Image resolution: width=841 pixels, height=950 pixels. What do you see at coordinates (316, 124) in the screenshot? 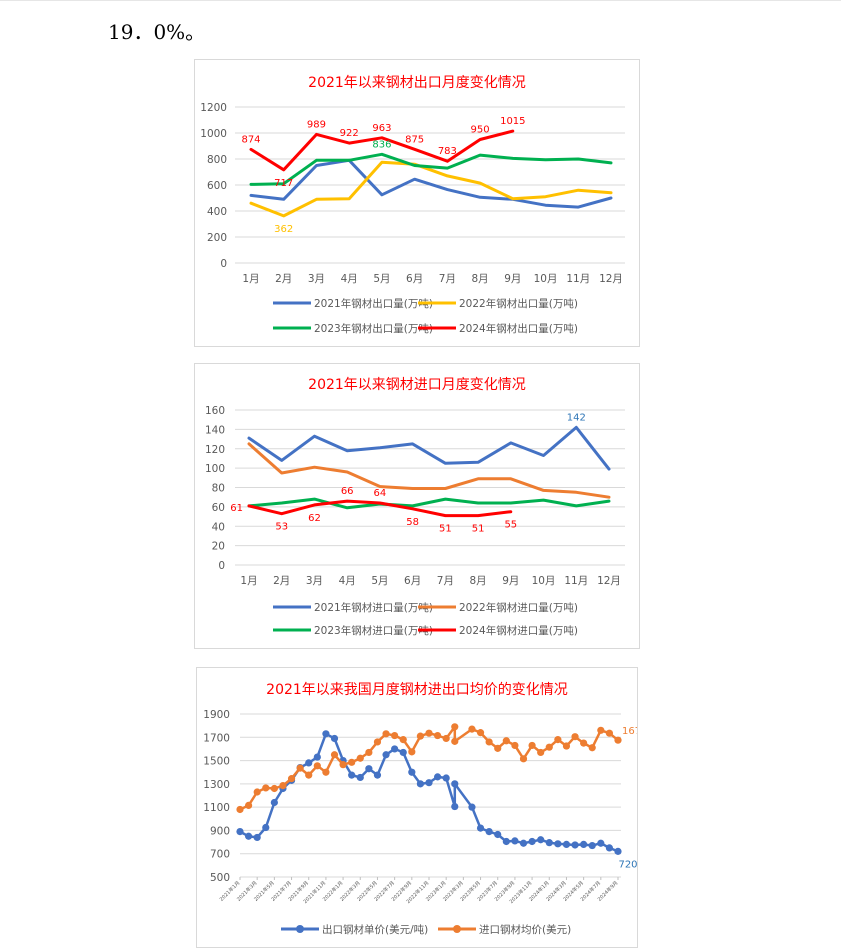
I see `data-label: 989` at bounding box center [316, 124].